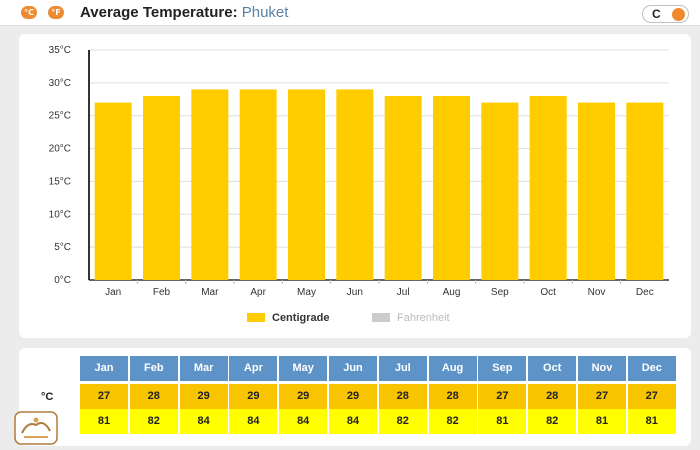 This screenshot has height=450, width=700. Describe the element at coordinates (29, 12) in the screenshot. I see `celsius-icon: °C` at that location.